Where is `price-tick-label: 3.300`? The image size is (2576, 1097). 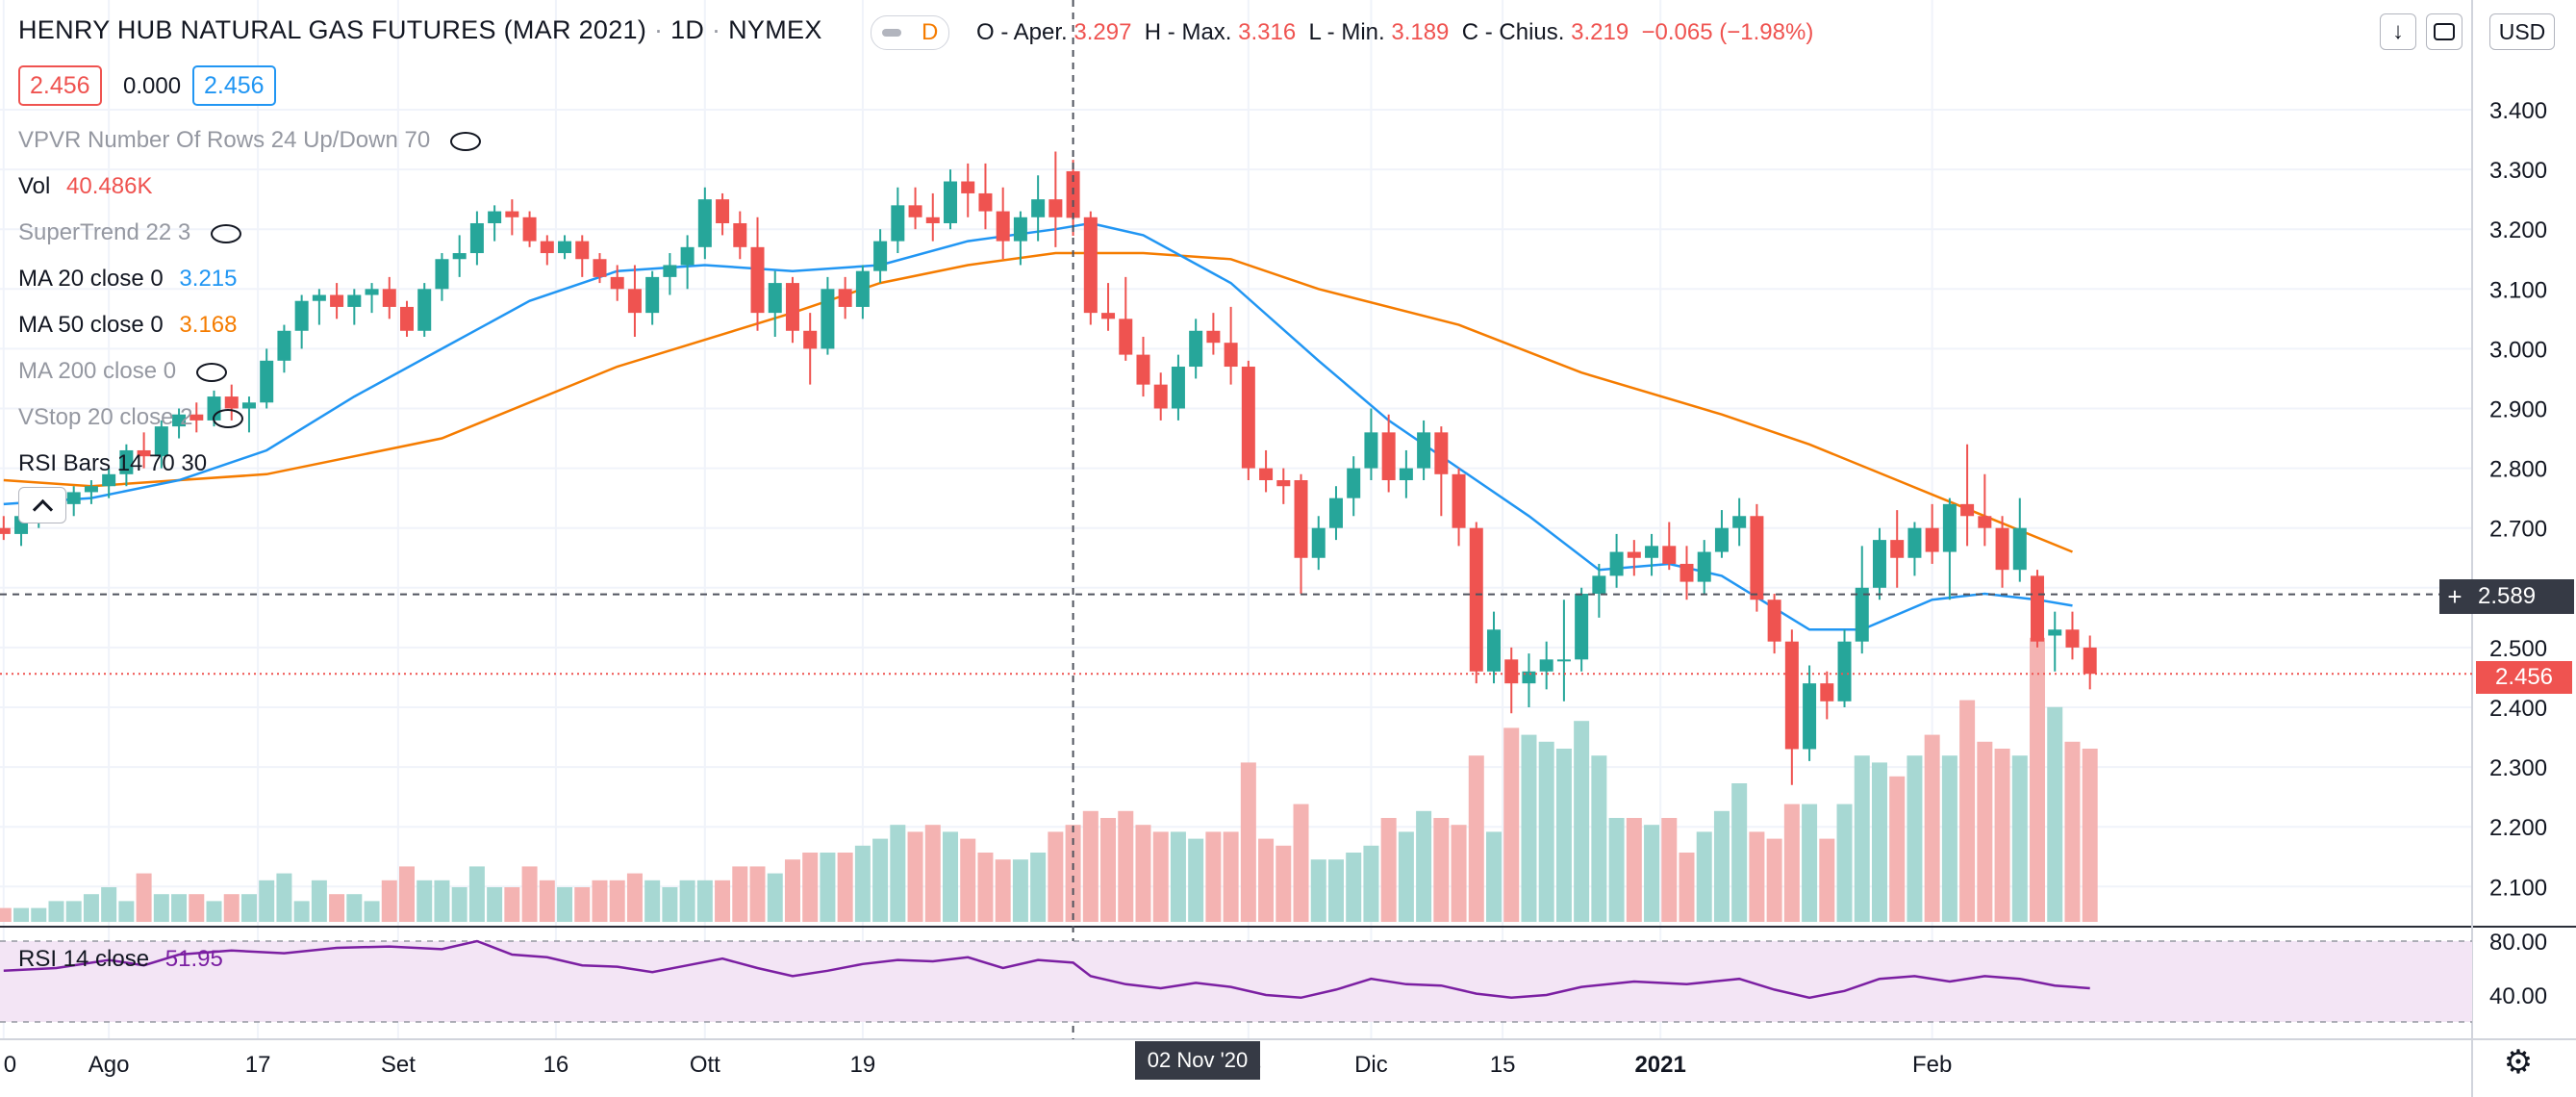
price-tick-label: 3.300 is located at coordinates (2518, 171).